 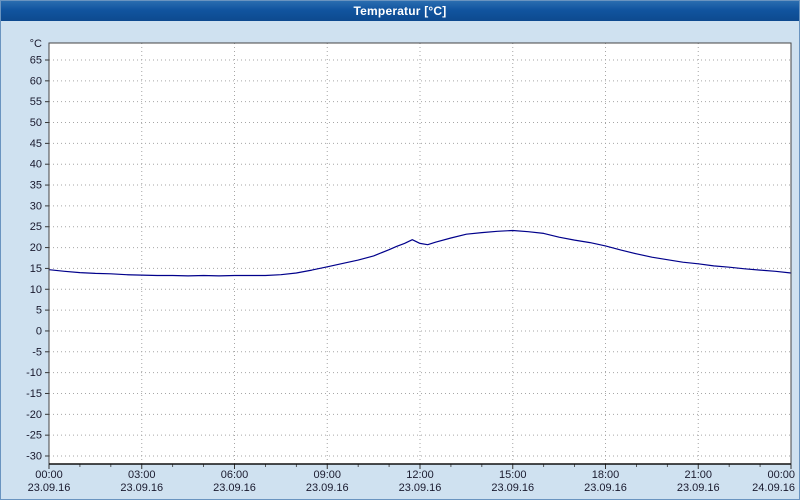 I want to click on svg-text: -20, so click(x=34, y=415).